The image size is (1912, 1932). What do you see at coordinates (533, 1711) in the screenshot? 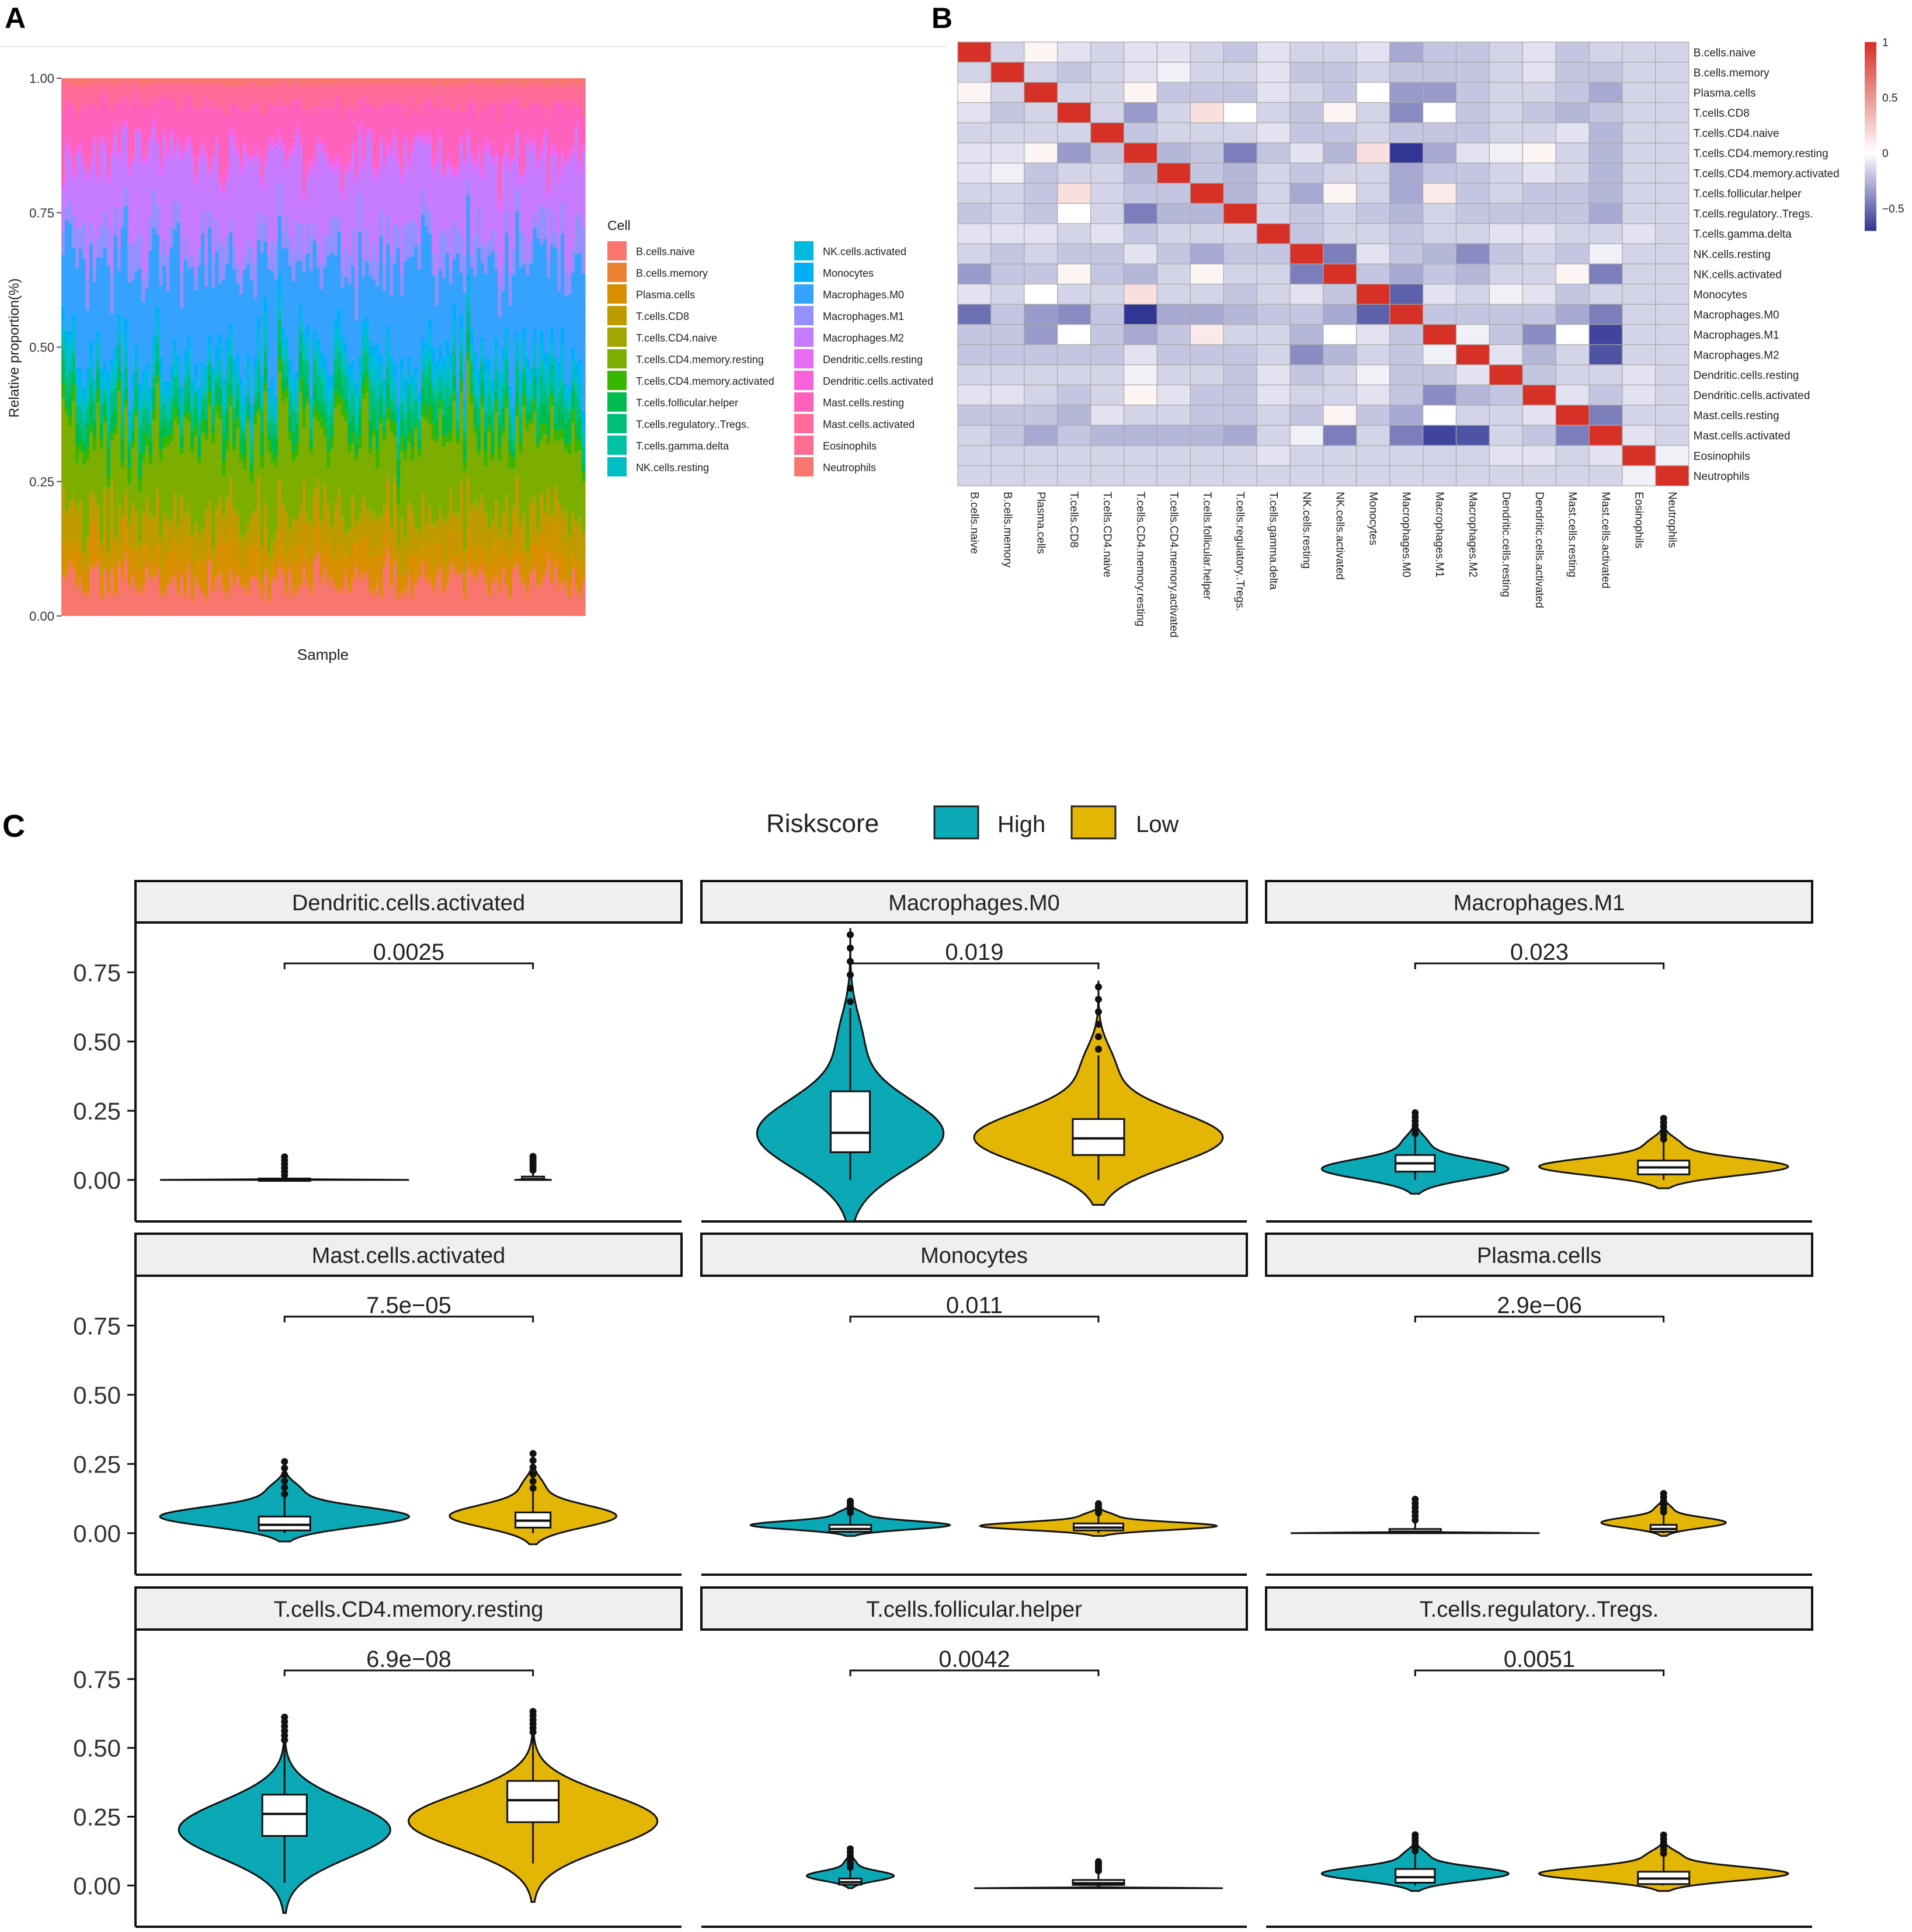
I see `outlier-point-low` at bounding box center [533, 1711].